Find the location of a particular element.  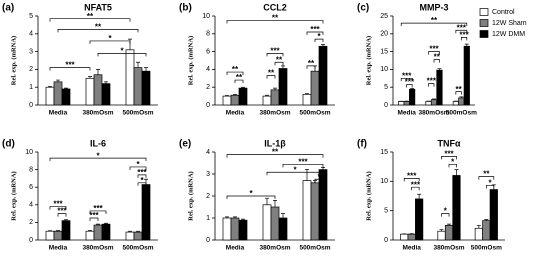

x-tick-label: 380mOsm is located at coordinates (97, 113).